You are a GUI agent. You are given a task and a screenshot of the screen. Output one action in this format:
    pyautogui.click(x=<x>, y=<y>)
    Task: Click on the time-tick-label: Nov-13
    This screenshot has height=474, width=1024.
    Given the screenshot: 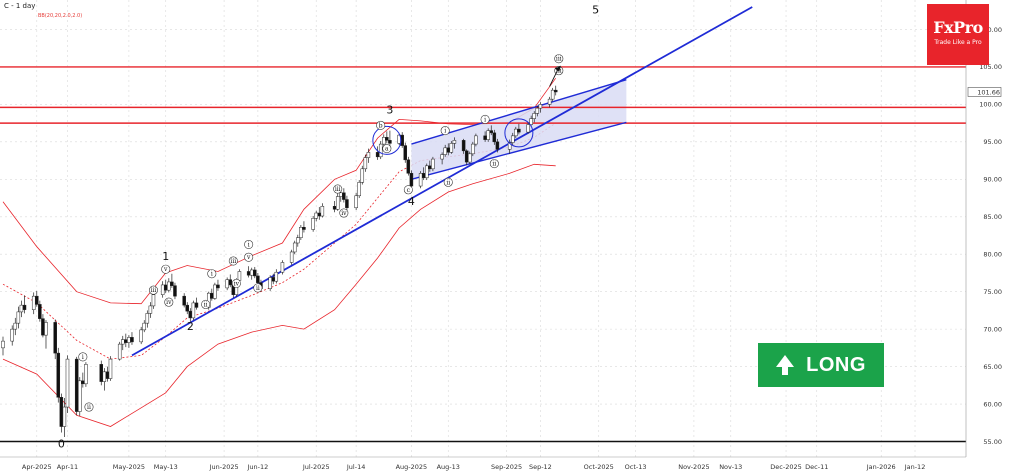 What is the action you would take?
    pyautogui.click(x=730, y=467)
    